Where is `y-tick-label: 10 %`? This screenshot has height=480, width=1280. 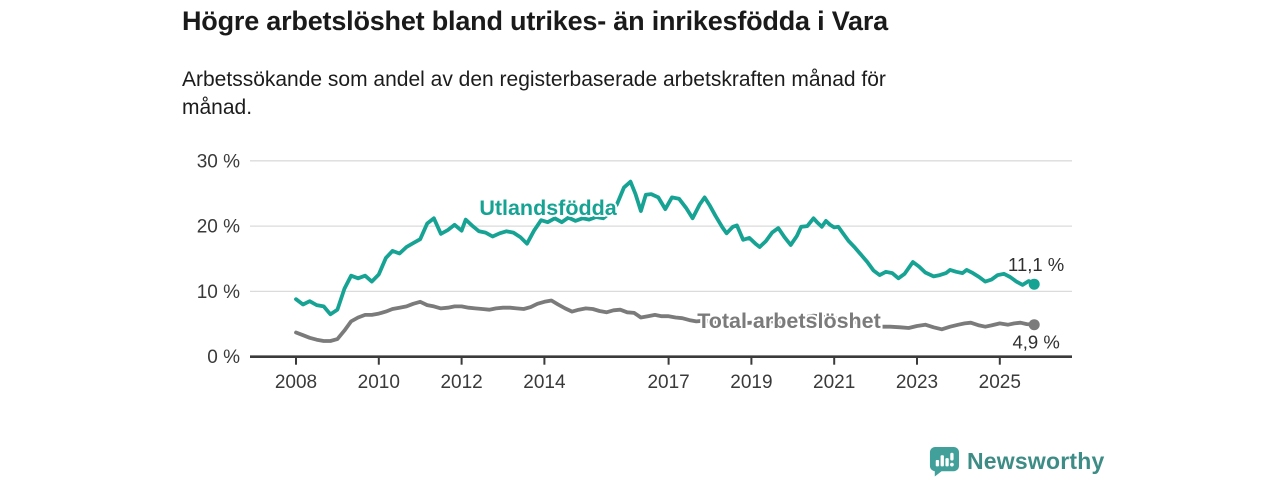 y-tick-label: 10 % is located at coordinates (218, 292).